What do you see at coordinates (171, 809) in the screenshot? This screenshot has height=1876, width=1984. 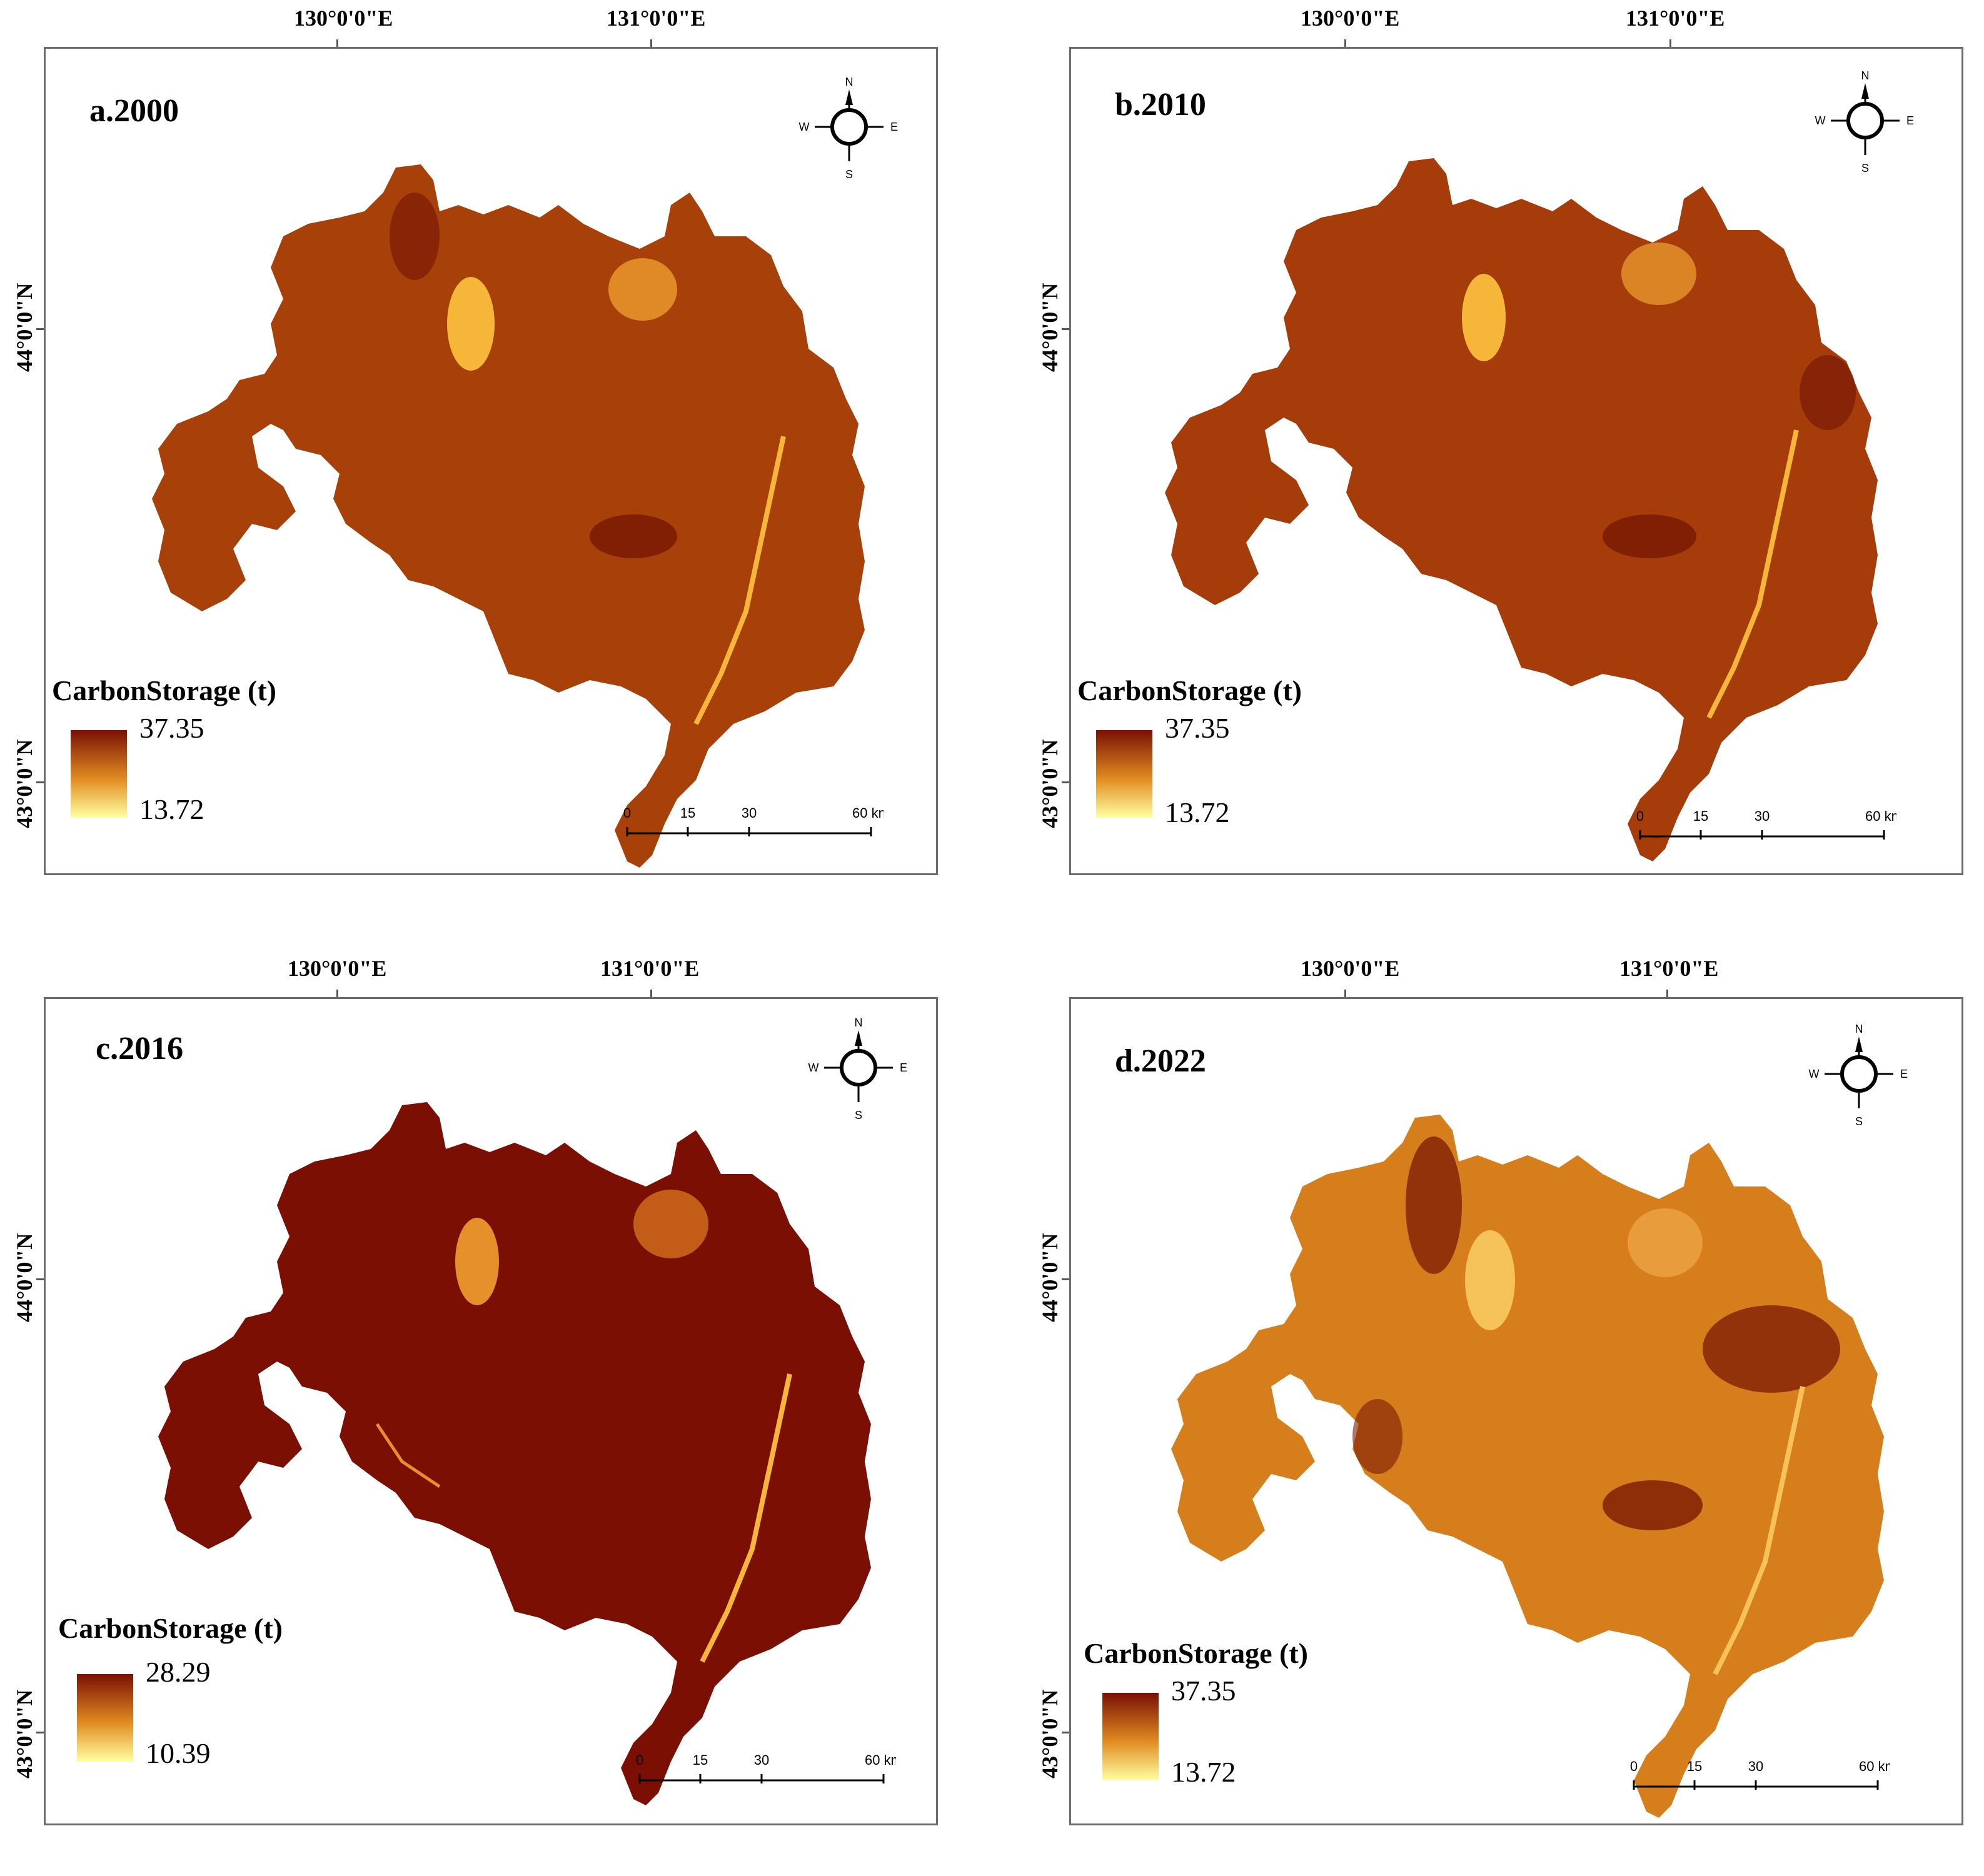 I see `legend-min: 13.72` at bounding box center [171, 809].